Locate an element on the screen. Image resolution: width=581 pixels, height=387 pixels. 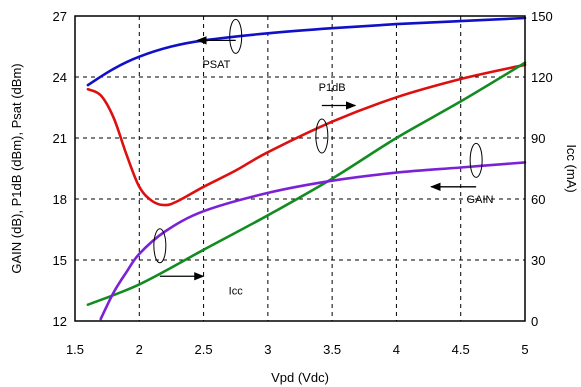
y-right-tick-label: 60 is located at coordinates (538, 199).